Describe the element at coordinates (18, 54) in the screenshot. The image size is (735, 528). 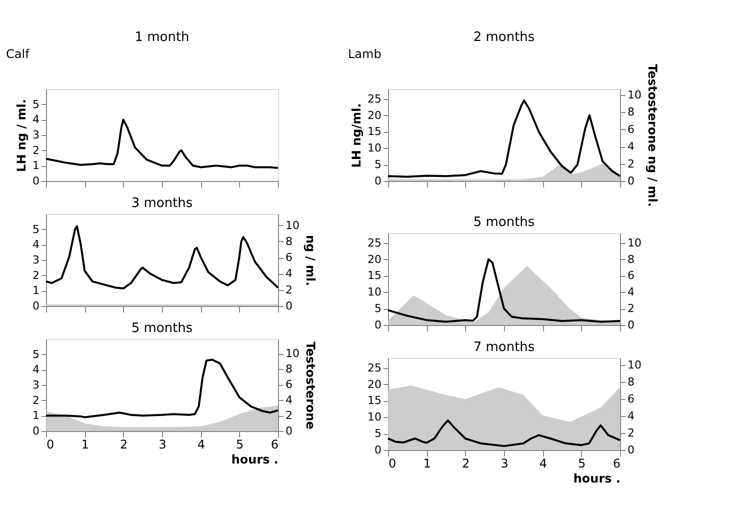
I see `text: Calf` at that location.